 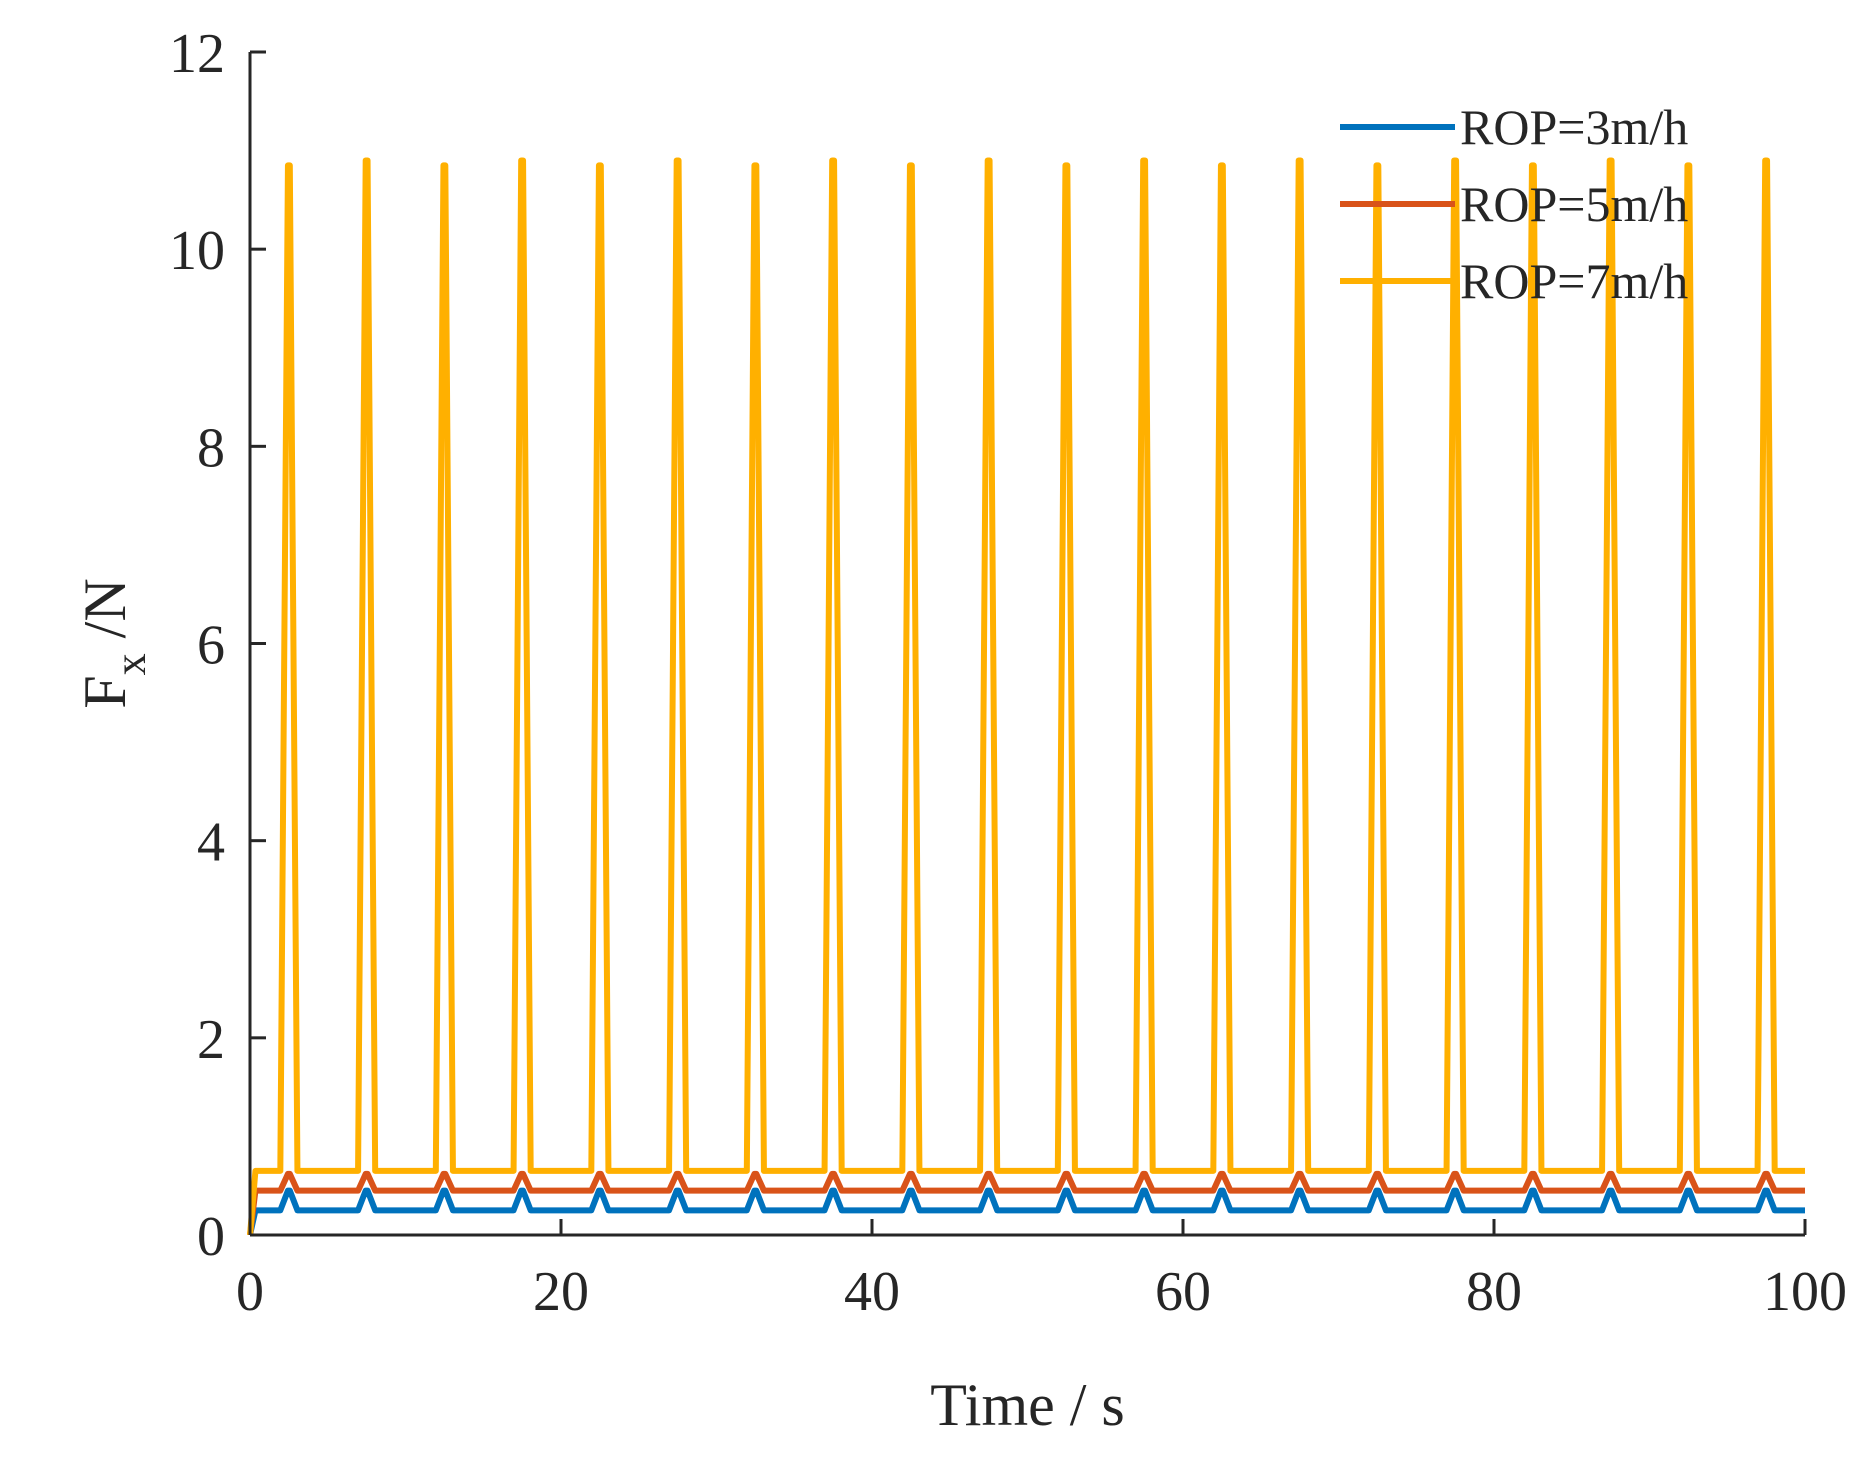 I want to click on y-tick-label: 2, so click(x=211, y=1040).